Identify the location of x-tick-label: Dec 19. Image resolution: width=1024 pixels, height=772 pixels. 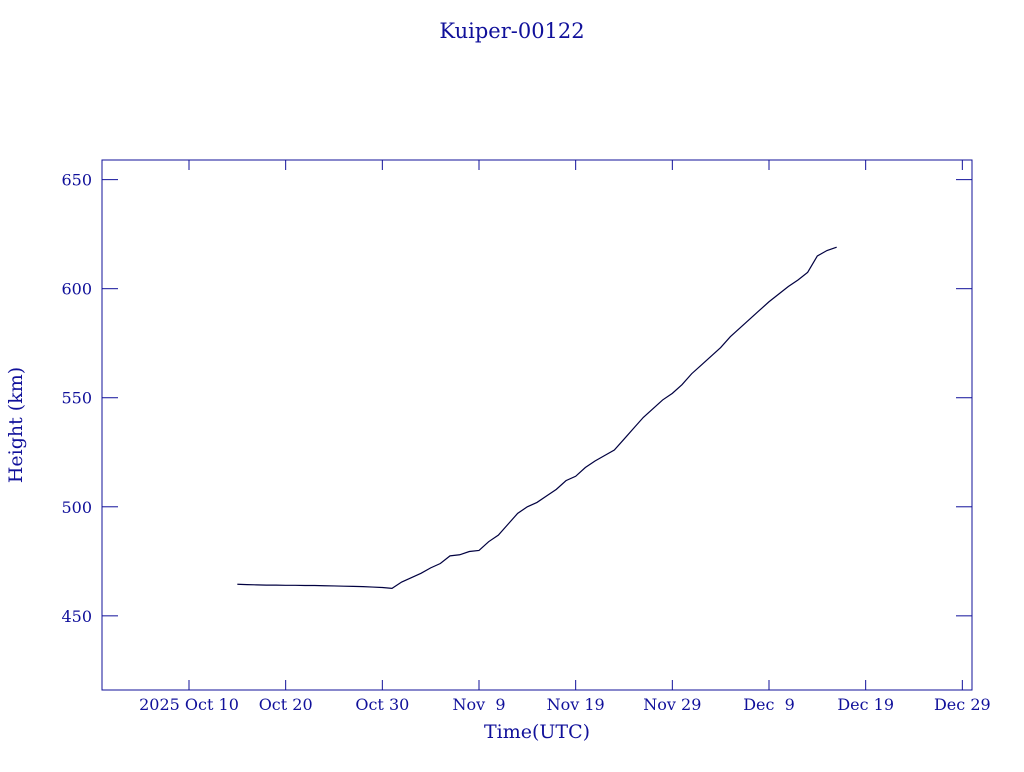
(865, 704).